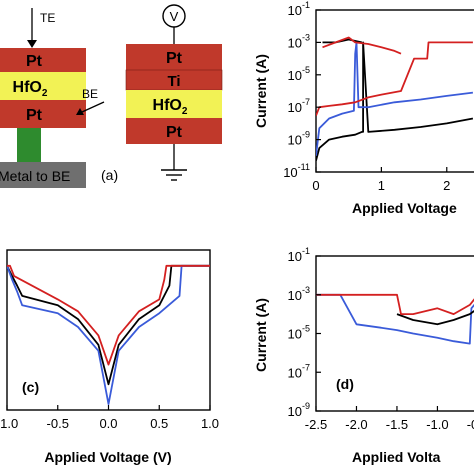  I want to click on stack2-layer-pt-top: Pt, so click(174, 58).